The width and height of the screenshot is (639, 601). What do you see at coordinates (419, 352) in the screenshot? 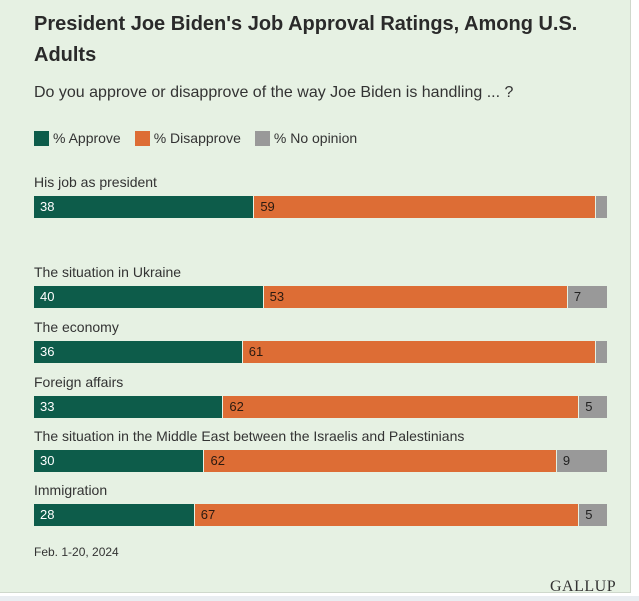
I see `bar-segment-disapprove: 61` at bounding box center [419, 352].